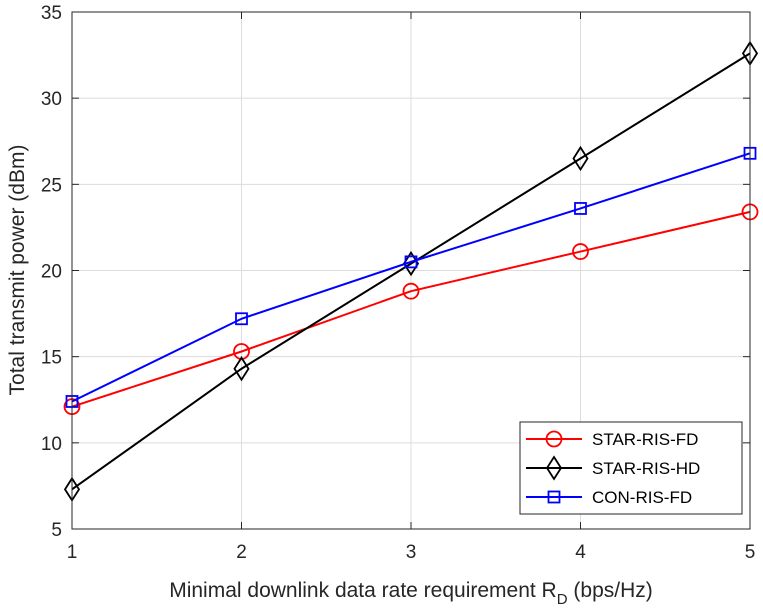 This screenshot has height=614, width=763. I want to click on legend-entry: STAR-RIS-FD, so click(612, 439).